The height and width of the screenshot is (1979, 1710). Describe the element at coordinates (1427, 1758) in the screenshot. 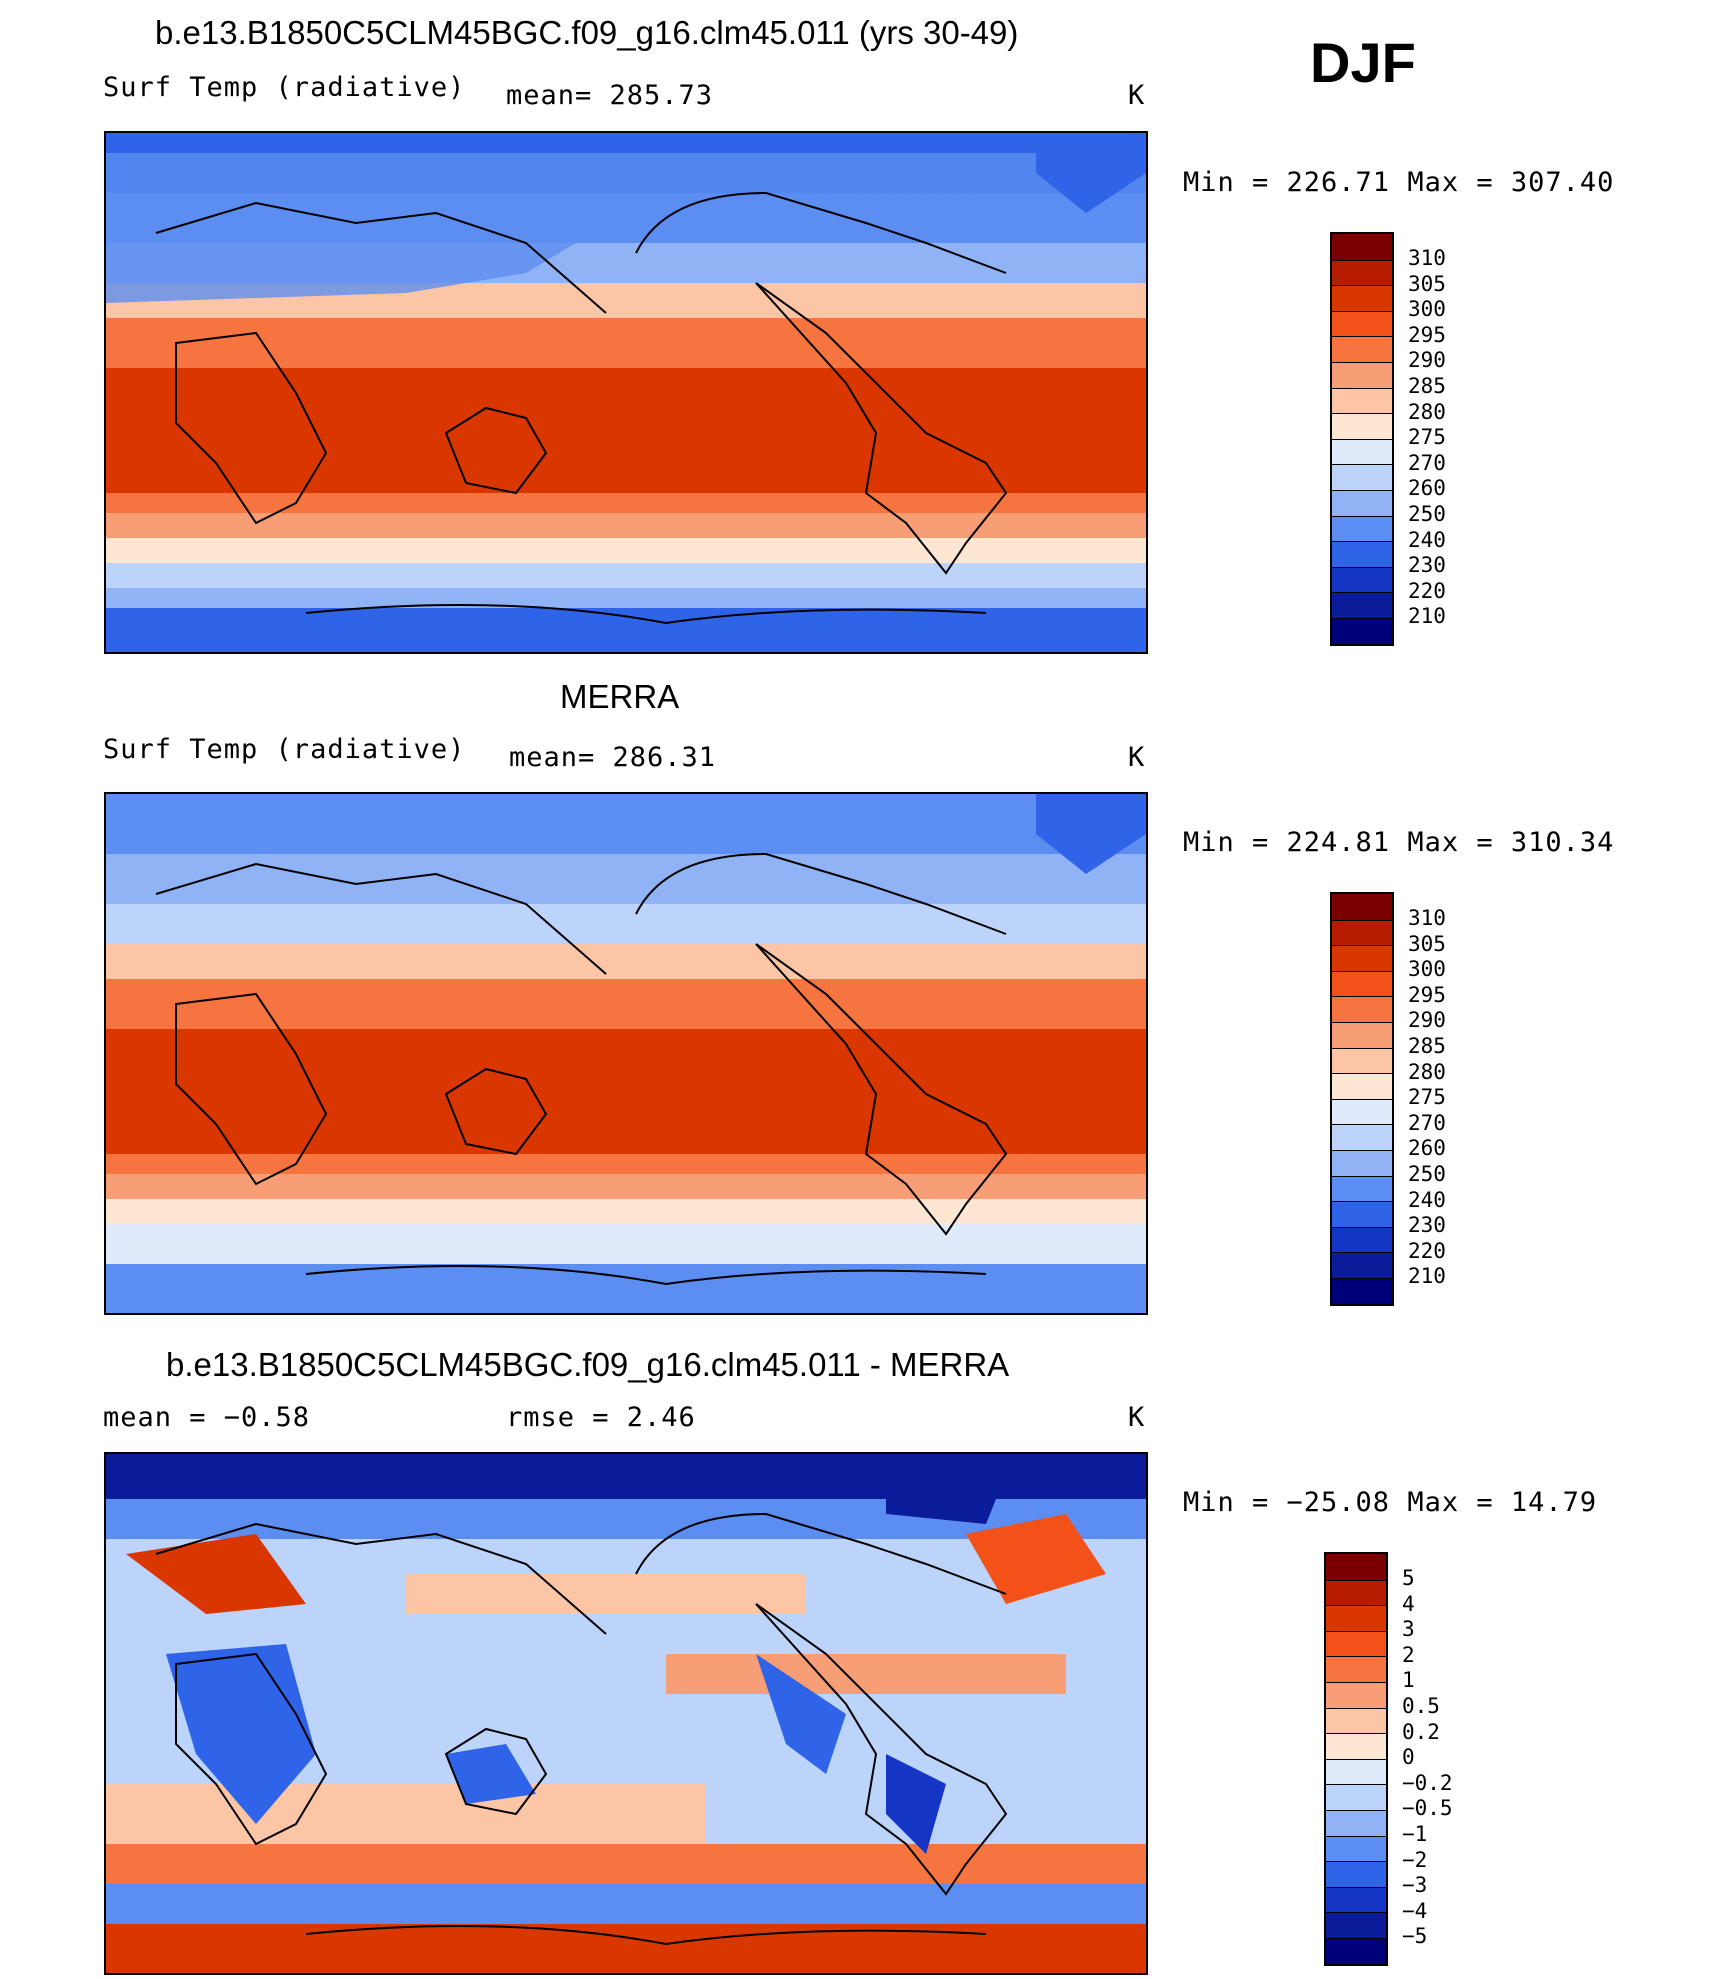

I see `panel3-colorbar-labels: 5 4 3 2 1 0.5 0.2 0 −0.2 −0.5 −1 −2 −3 −4 −5` at that location.